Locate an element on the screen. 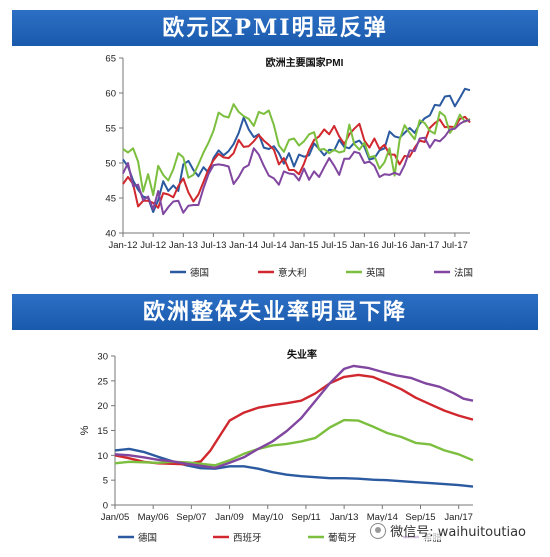 Image resolution: width=550 pixels, height=557 pixels. unemp-y-tick-label: 10 is located at coordinates (102, 456).